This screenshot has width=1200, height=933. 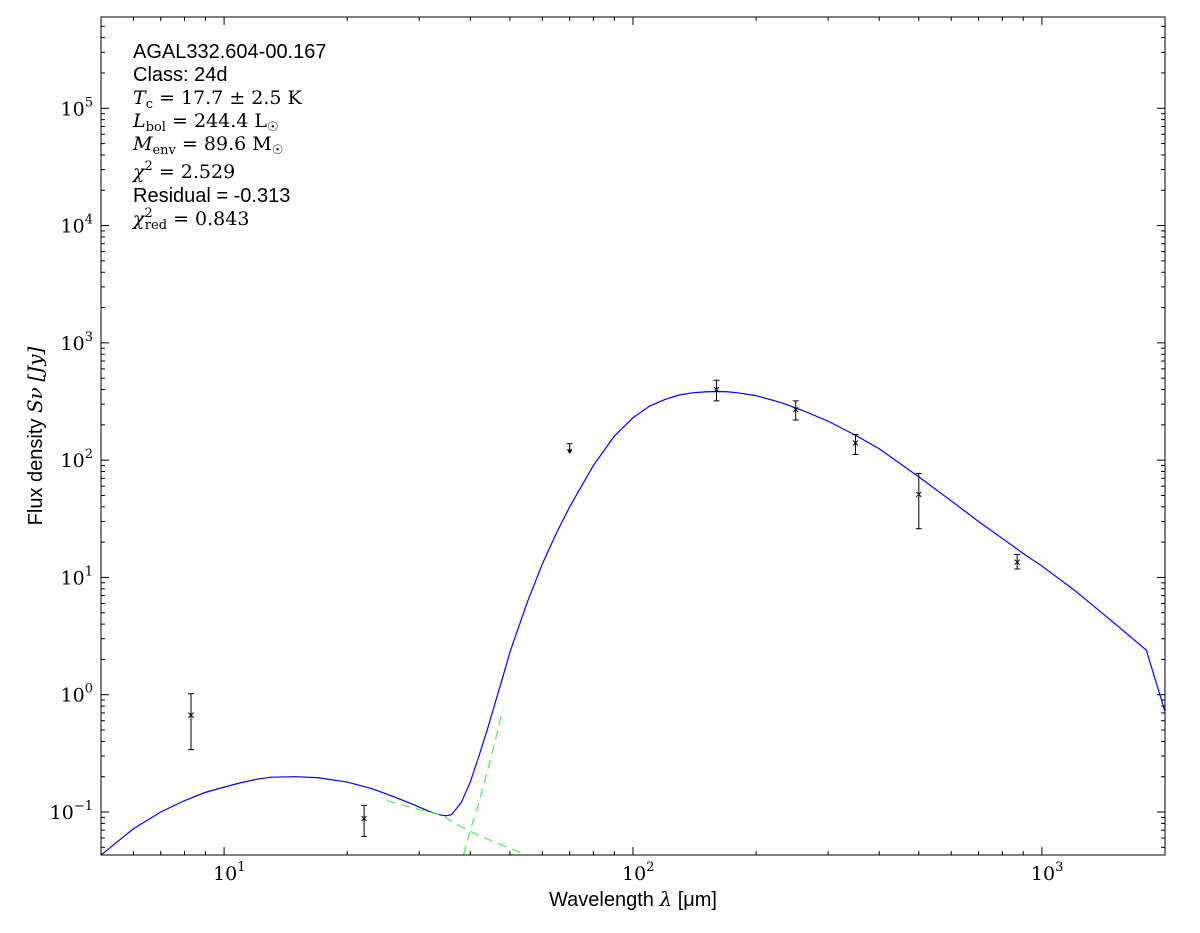 What do you see at coordinates (89, 454) in the screenshot?
I see `y-tick-exp: 2` at bounding box center [89, 454].